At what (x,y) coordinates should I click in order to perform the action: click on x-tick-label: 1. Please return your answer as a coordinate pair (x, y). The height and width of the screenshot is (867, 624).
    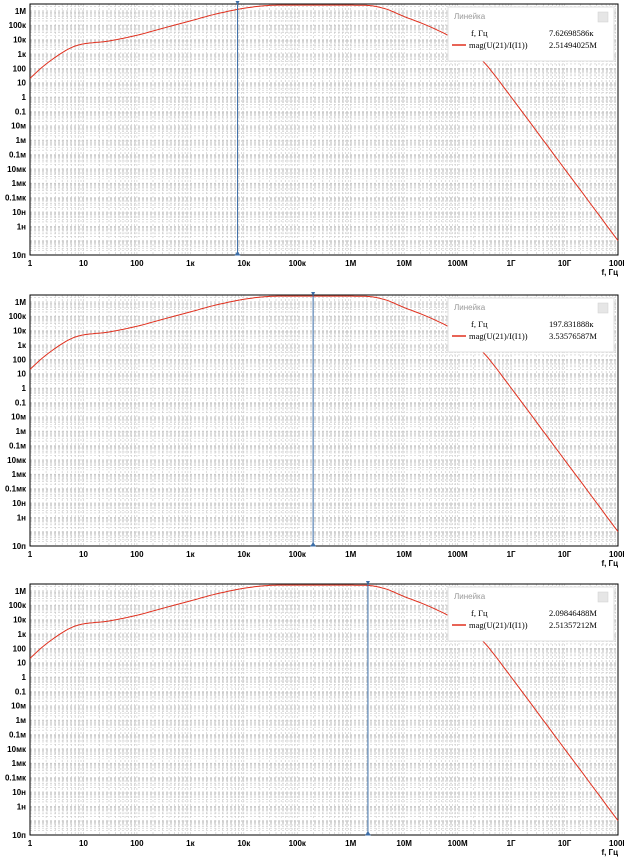
    Looking at the image, I should click on (30, 263).